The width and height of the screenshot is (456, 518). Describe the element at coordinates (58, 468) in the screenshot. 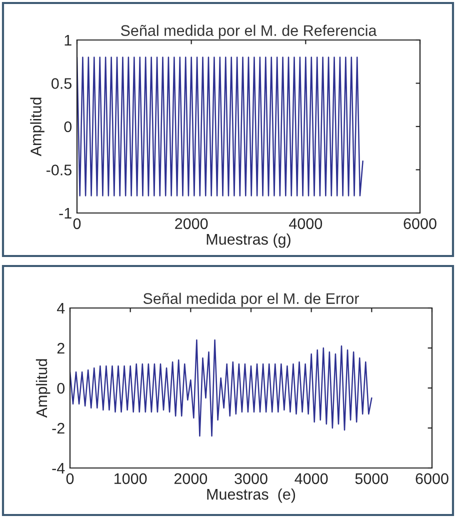

I see `y-tick-label: -4` at that location.